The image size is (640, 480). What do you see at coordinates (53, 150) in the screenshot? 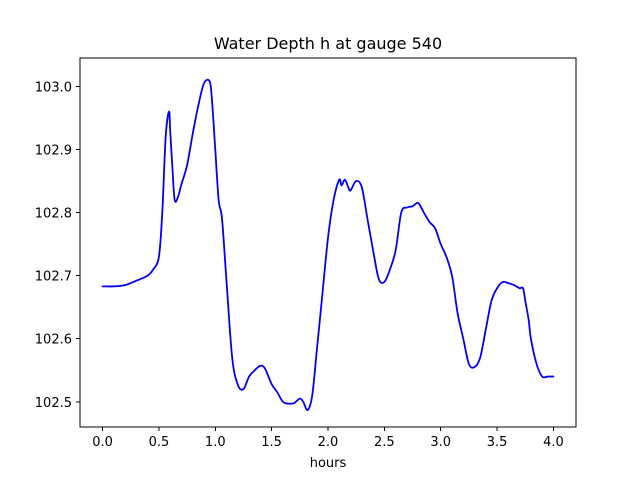
I see `y-tick-label: 102.9` at bounding box center [53, 150].